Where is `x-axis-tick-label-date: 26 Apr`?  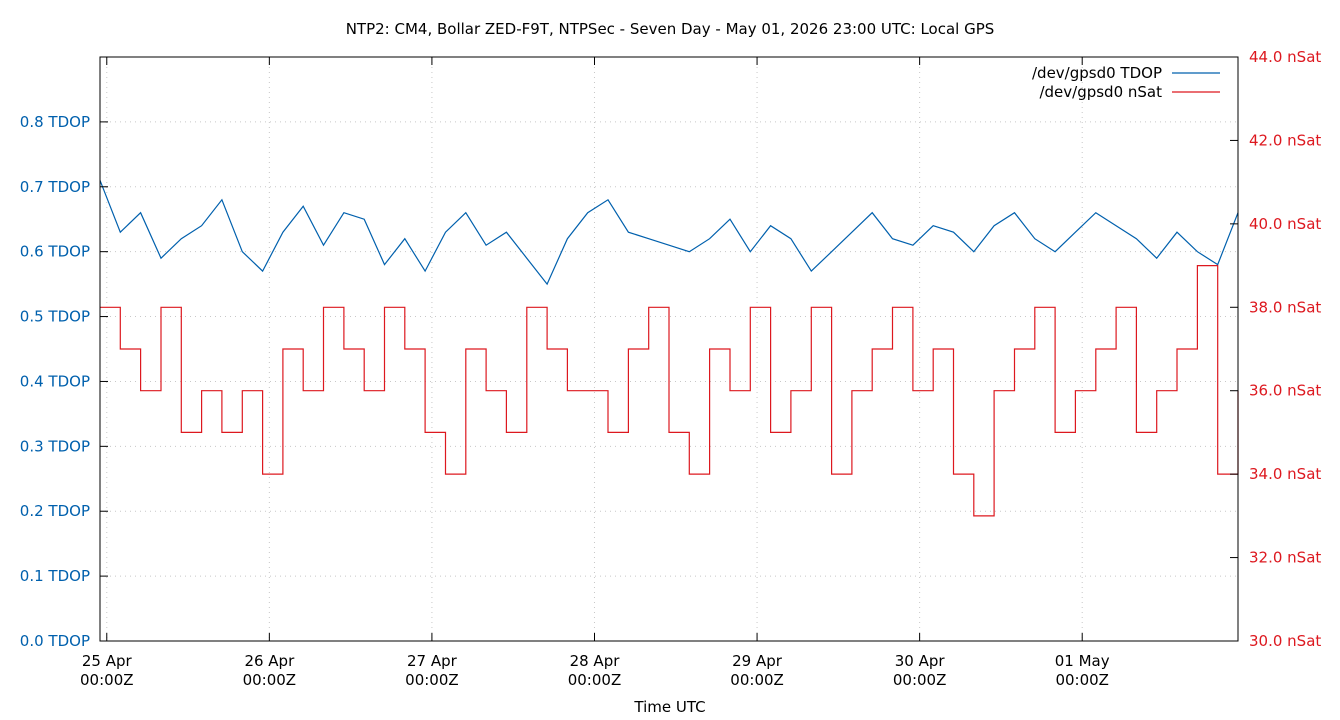
x-axis-tick-label-date: 26 Apr is located at coordinates (269, 661).